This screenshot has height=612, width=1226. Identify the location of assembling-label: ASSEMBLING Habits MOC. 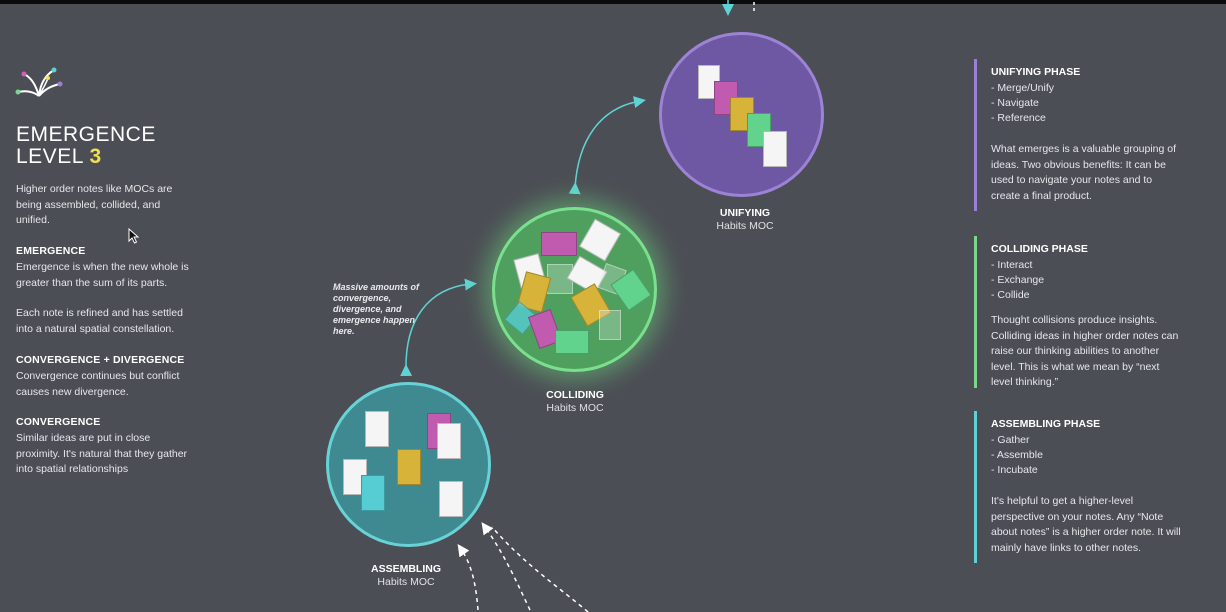
(406, 576).